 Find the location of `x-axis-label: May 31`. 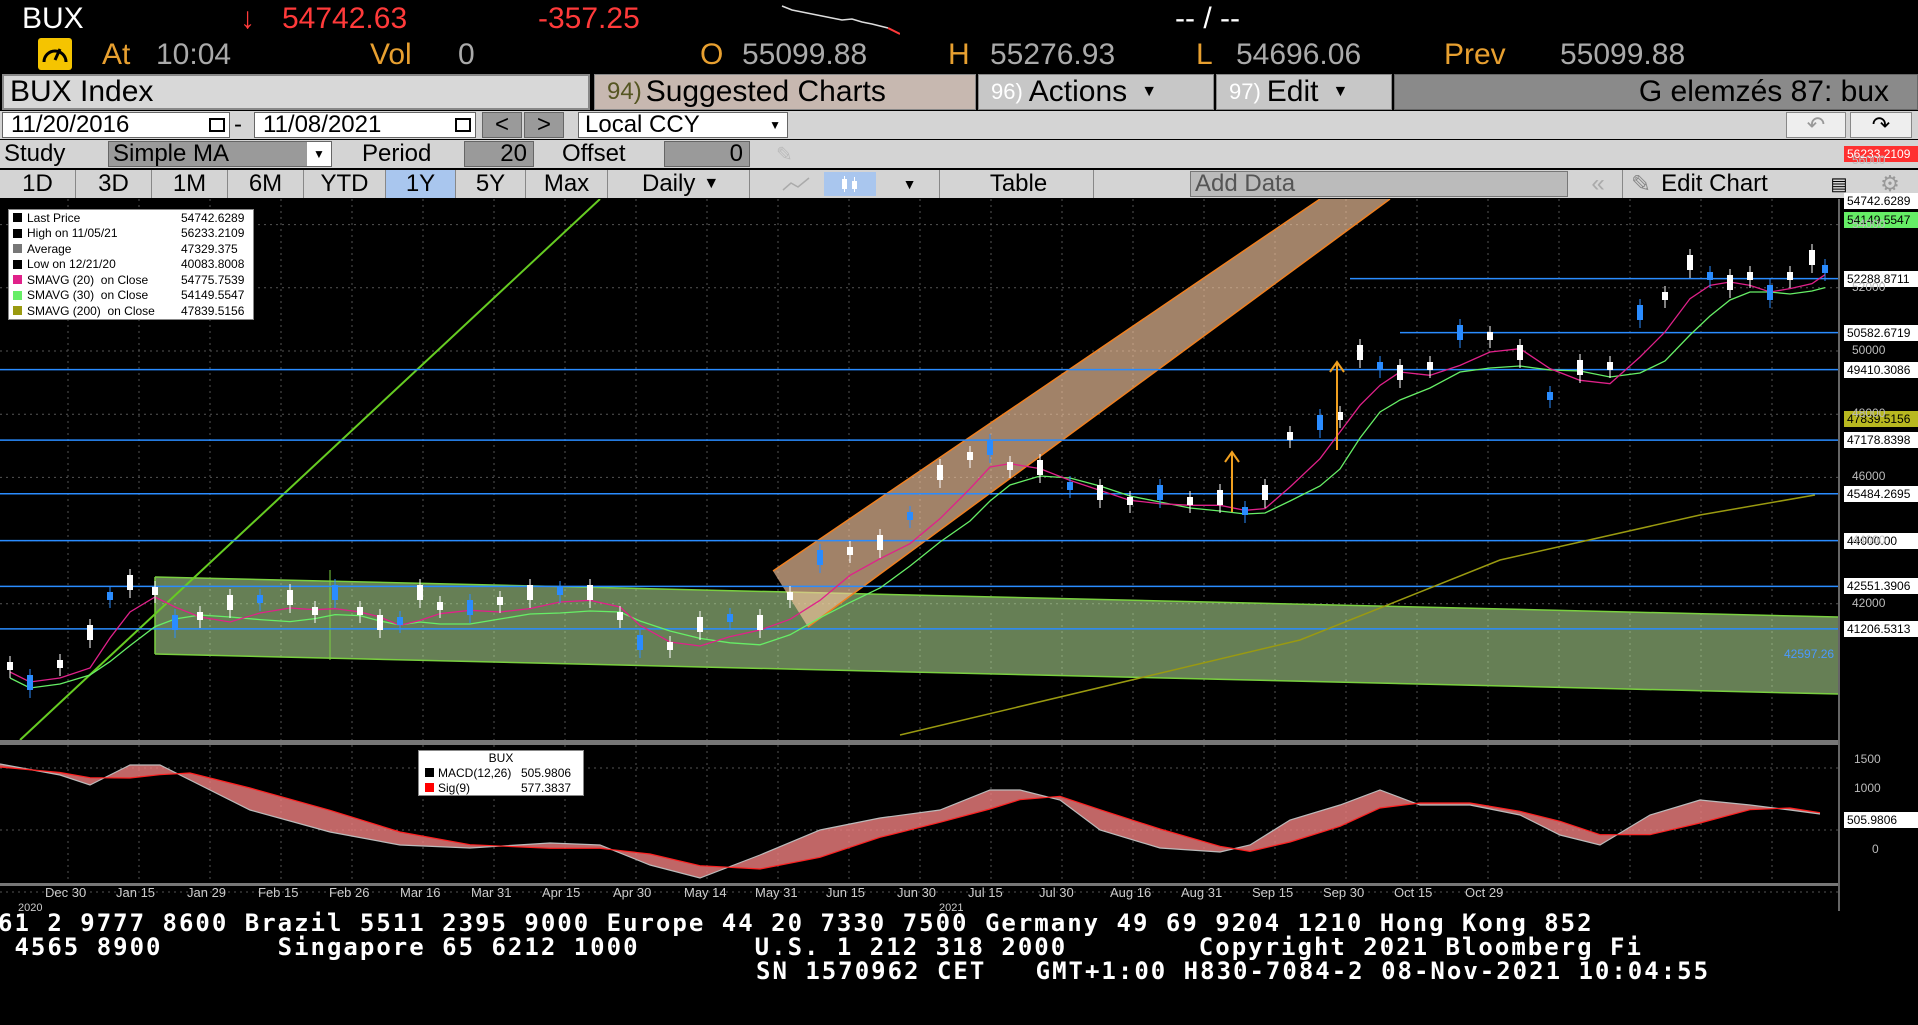

x-axis-label: May 31 is located at coordinates (776, 892).